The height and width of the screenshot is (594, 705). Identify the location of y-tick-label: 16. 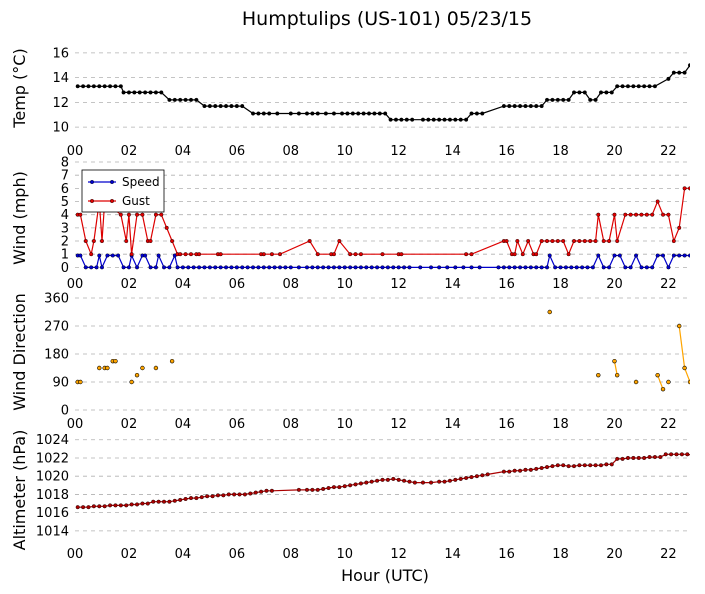
(60, 53).